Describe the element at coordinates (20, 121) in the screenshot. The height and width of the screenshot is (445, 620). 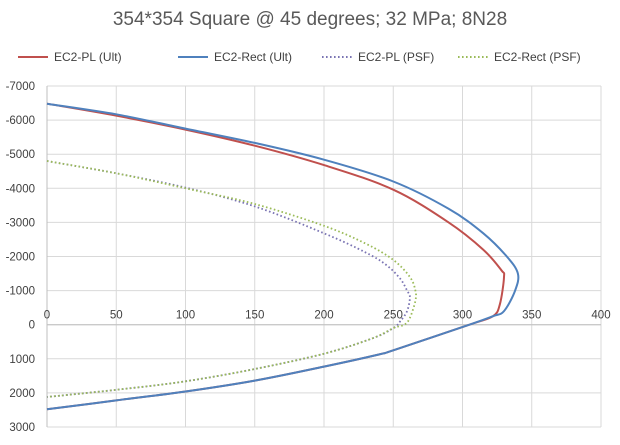
I see `y-tick-label: -6000` at that location.